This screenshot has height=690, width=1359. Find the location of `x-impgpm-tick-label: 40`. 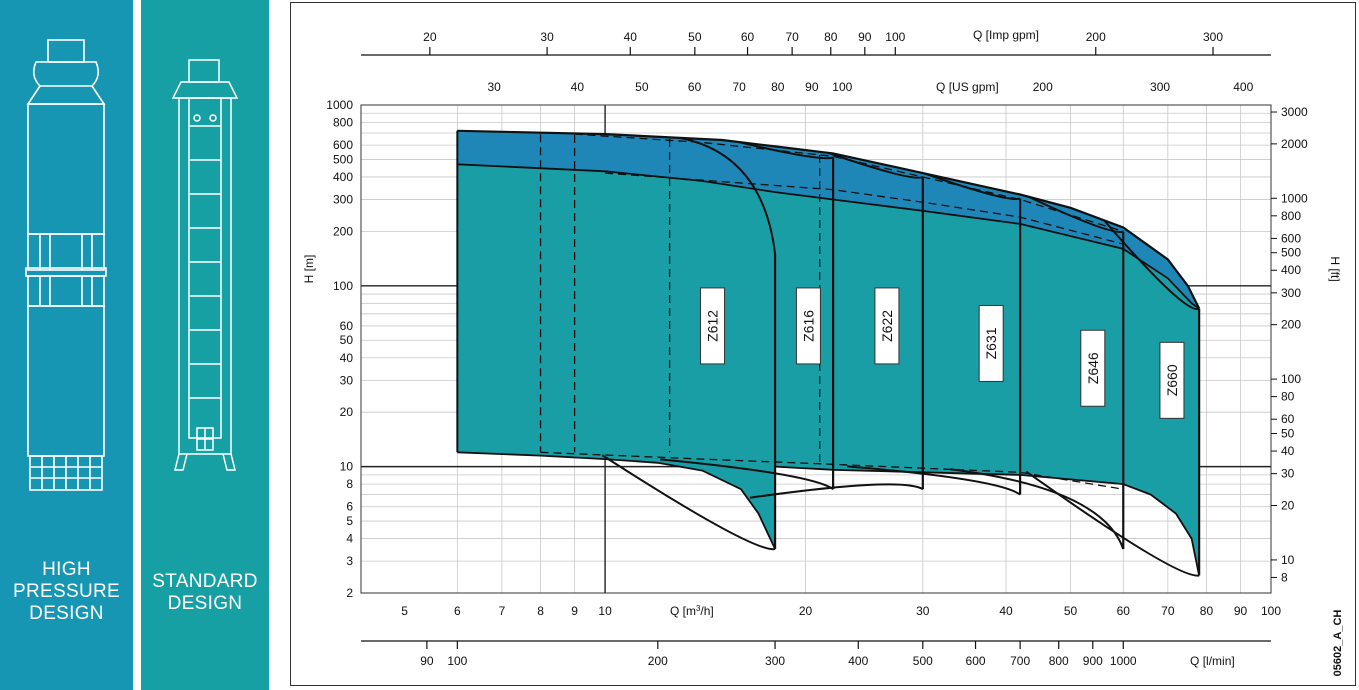

x-impgpm-tick-label: 40 is located at coordinates (631, 37).